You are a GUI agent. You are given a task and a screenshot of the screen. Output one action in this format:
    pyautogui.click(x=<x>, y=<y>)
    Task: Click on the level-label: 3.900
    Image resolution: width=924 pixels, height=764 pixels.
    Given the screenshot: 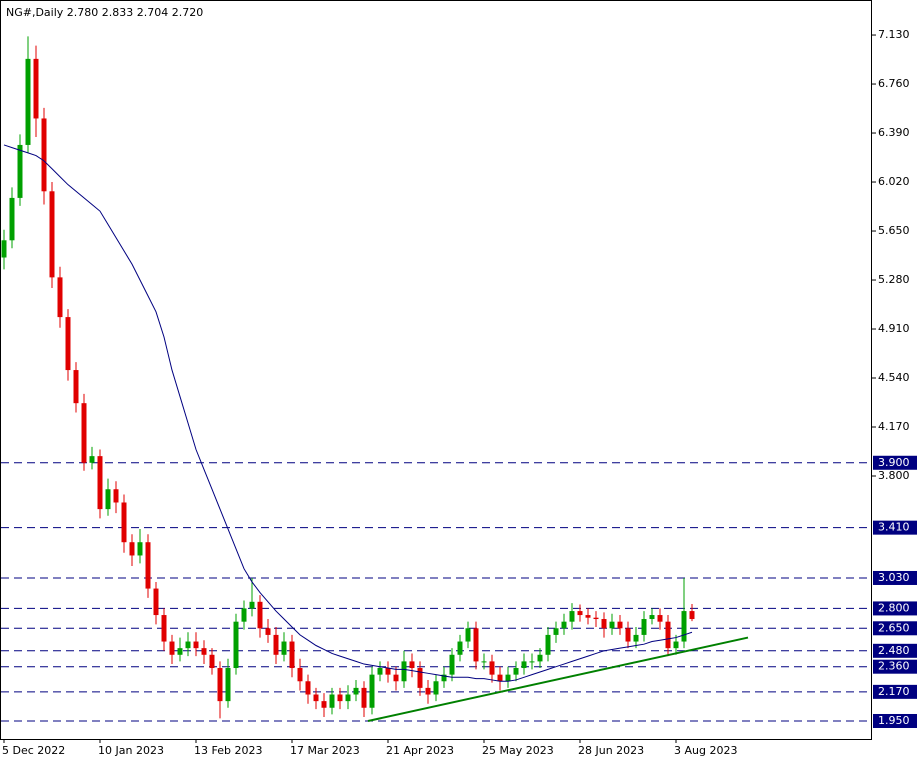 What is the action you would take?
    pyautogui.click(x=894, y=462)
    